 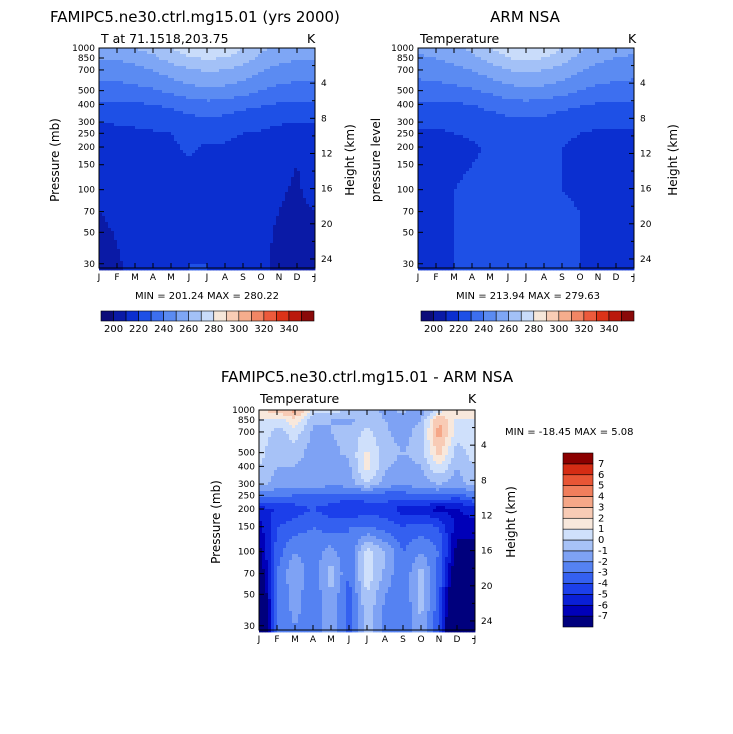 I want to click on diff-panel-title: FAMIPC5.ne30.ctrl.mg15.01 - ARM NSA, so click(x=367, y=377).